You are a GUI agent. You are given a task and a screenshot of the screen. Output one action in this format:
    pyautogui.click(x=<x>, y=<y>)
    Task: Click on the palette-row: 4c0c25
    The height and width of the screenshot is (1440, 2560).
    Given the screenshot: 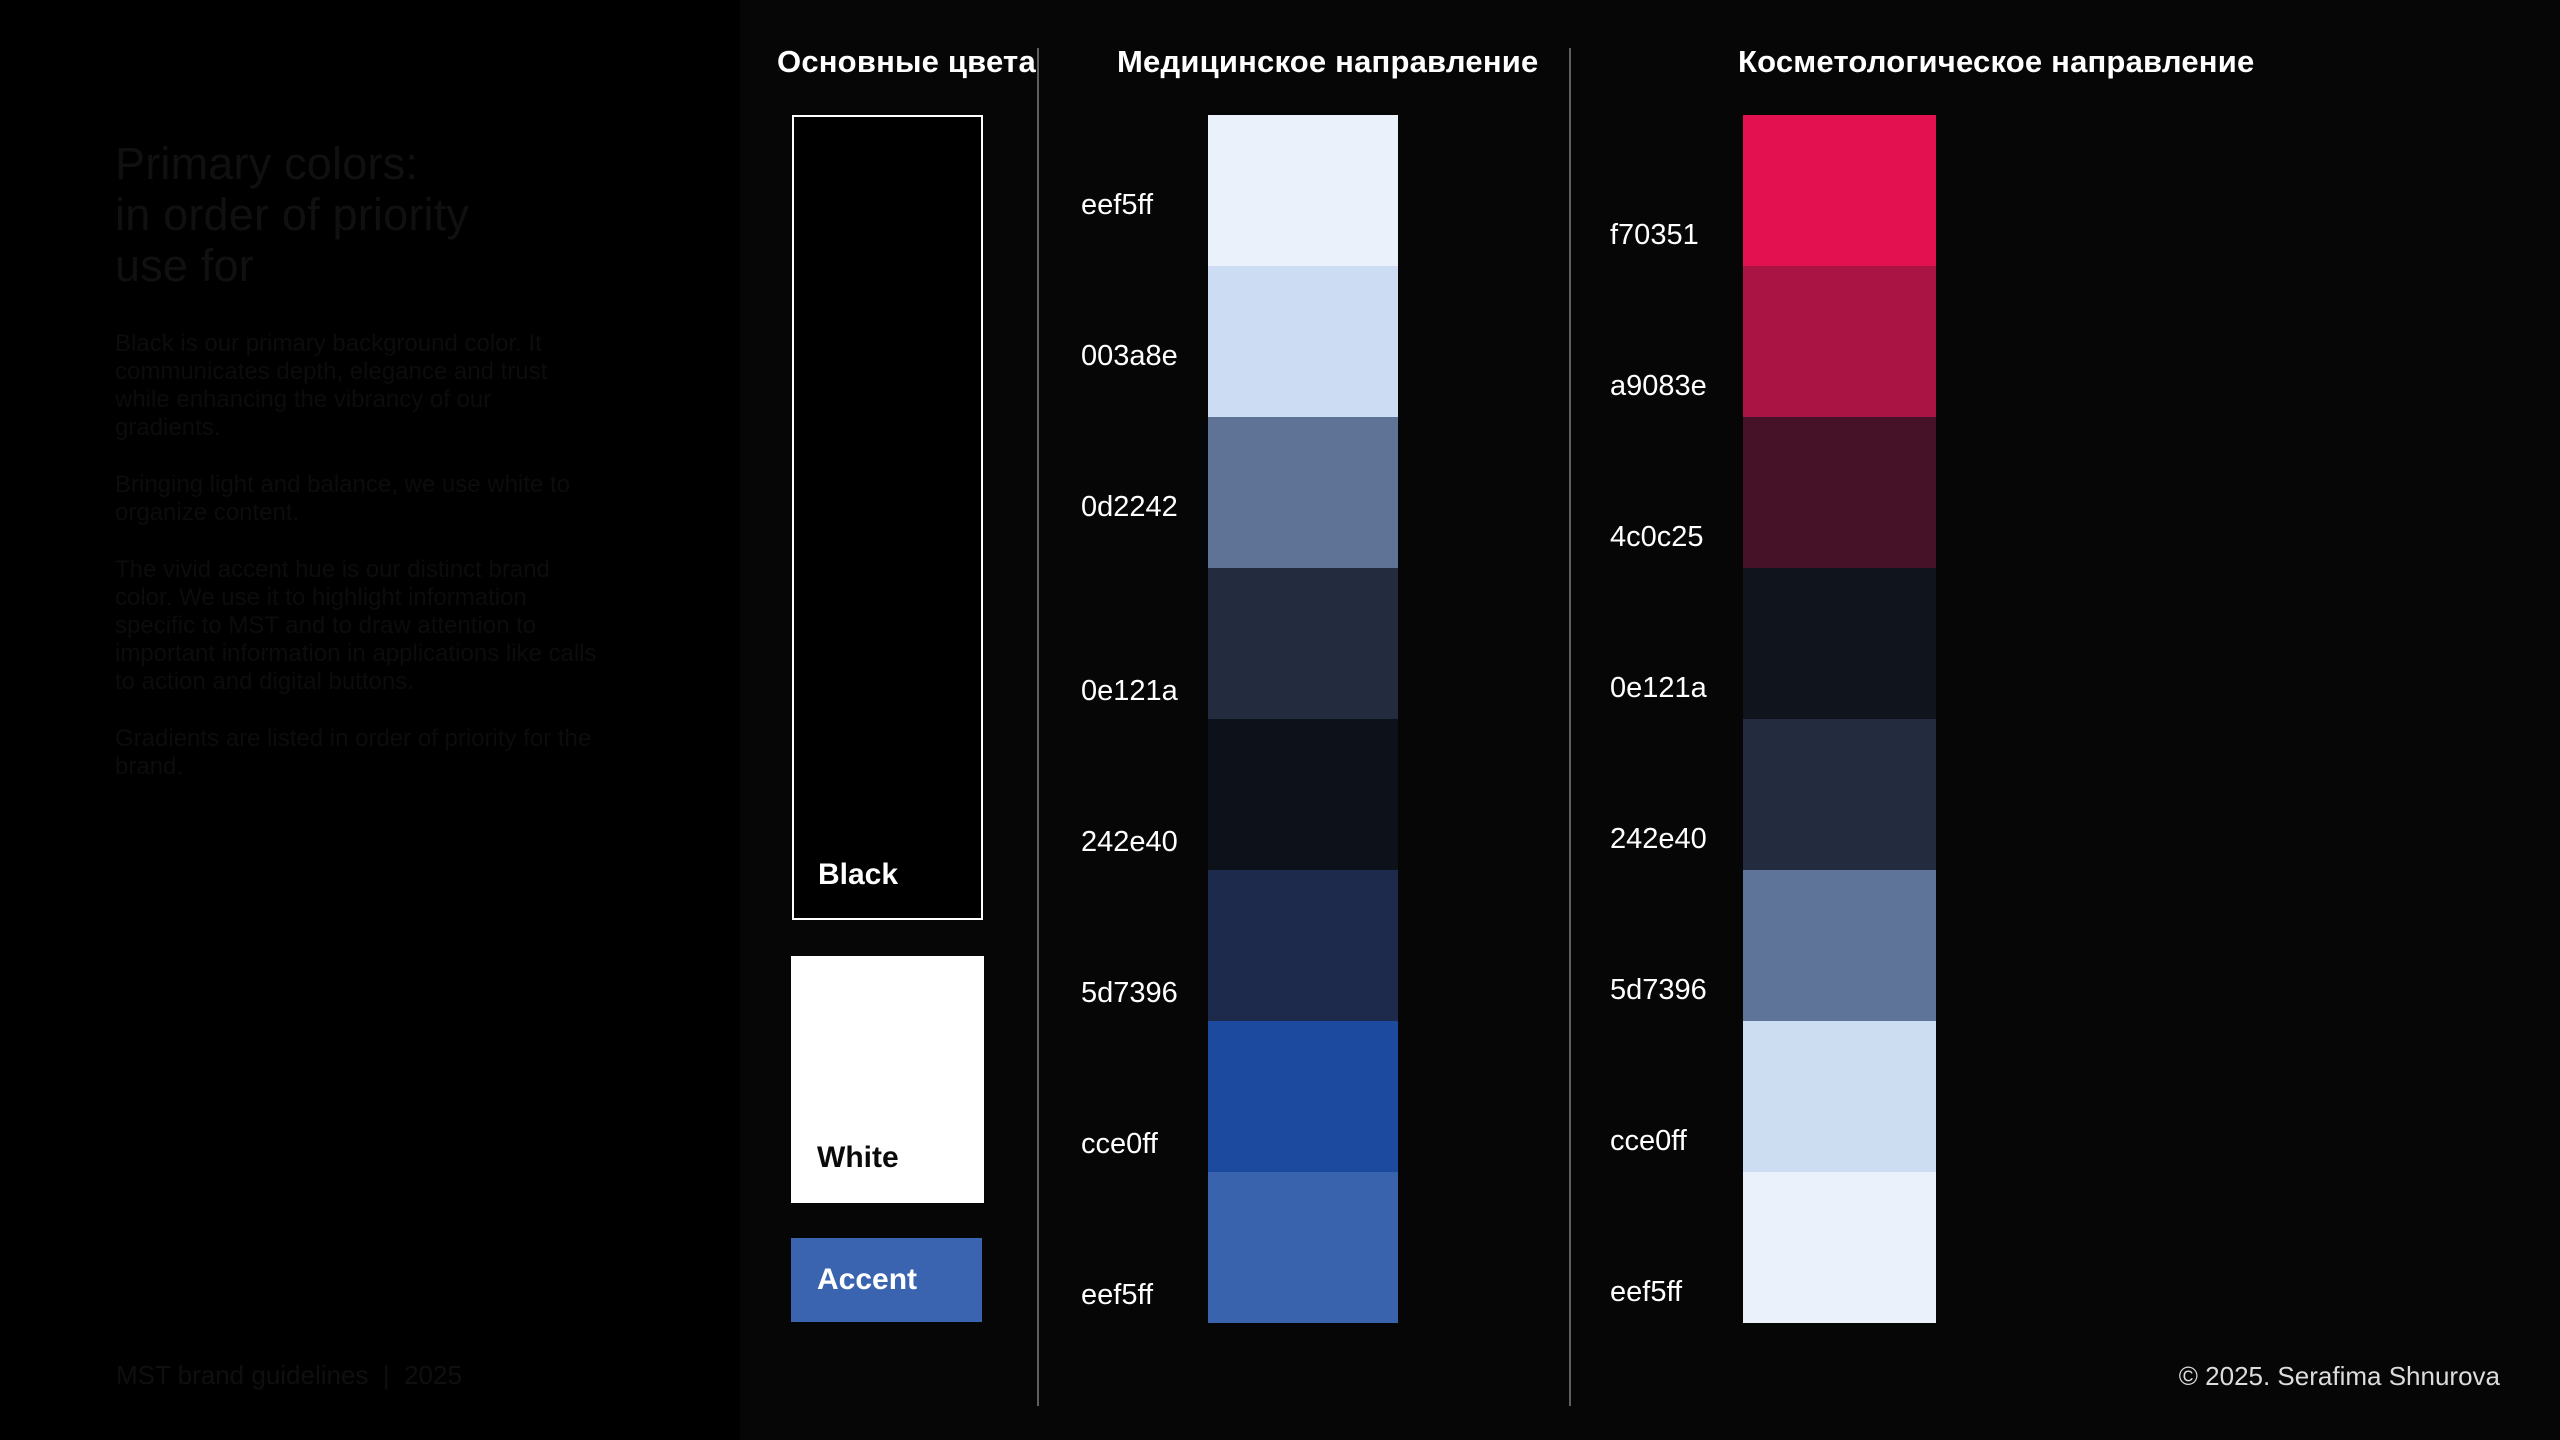 What is the action you would take?
    pyautogui.click(x=1773, y=492)
    